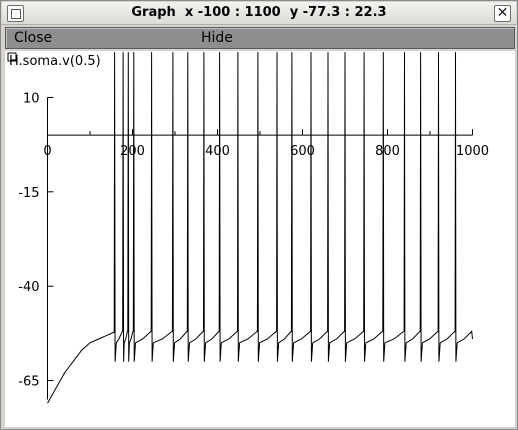  I want to click on x-tick-label: 600, so click(302, 151).